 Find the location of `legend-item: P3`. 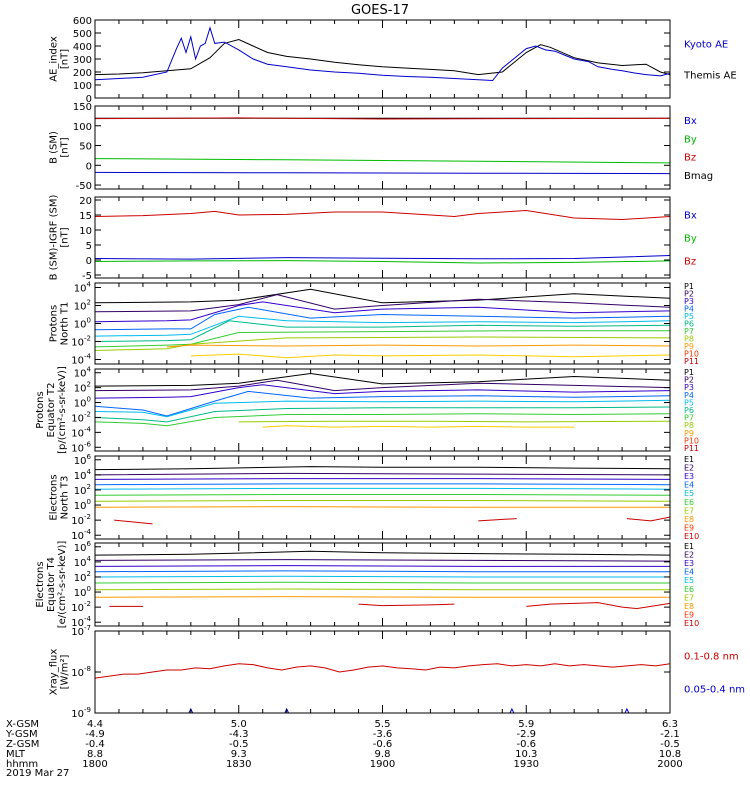

legend-item: P3 is located at coordinates (689, 301).